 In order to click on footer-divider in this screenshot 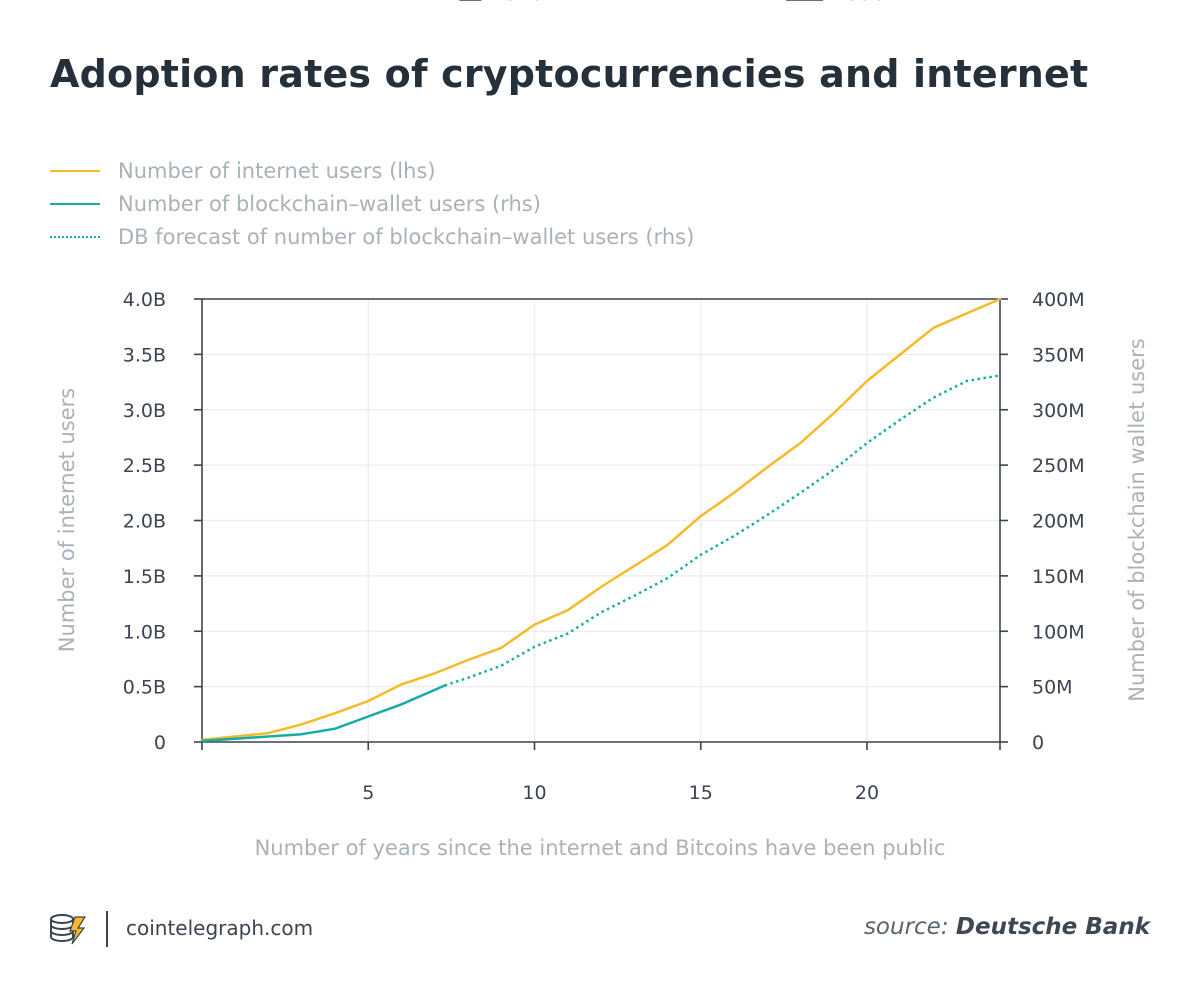, I will do `click(107, 929)`.